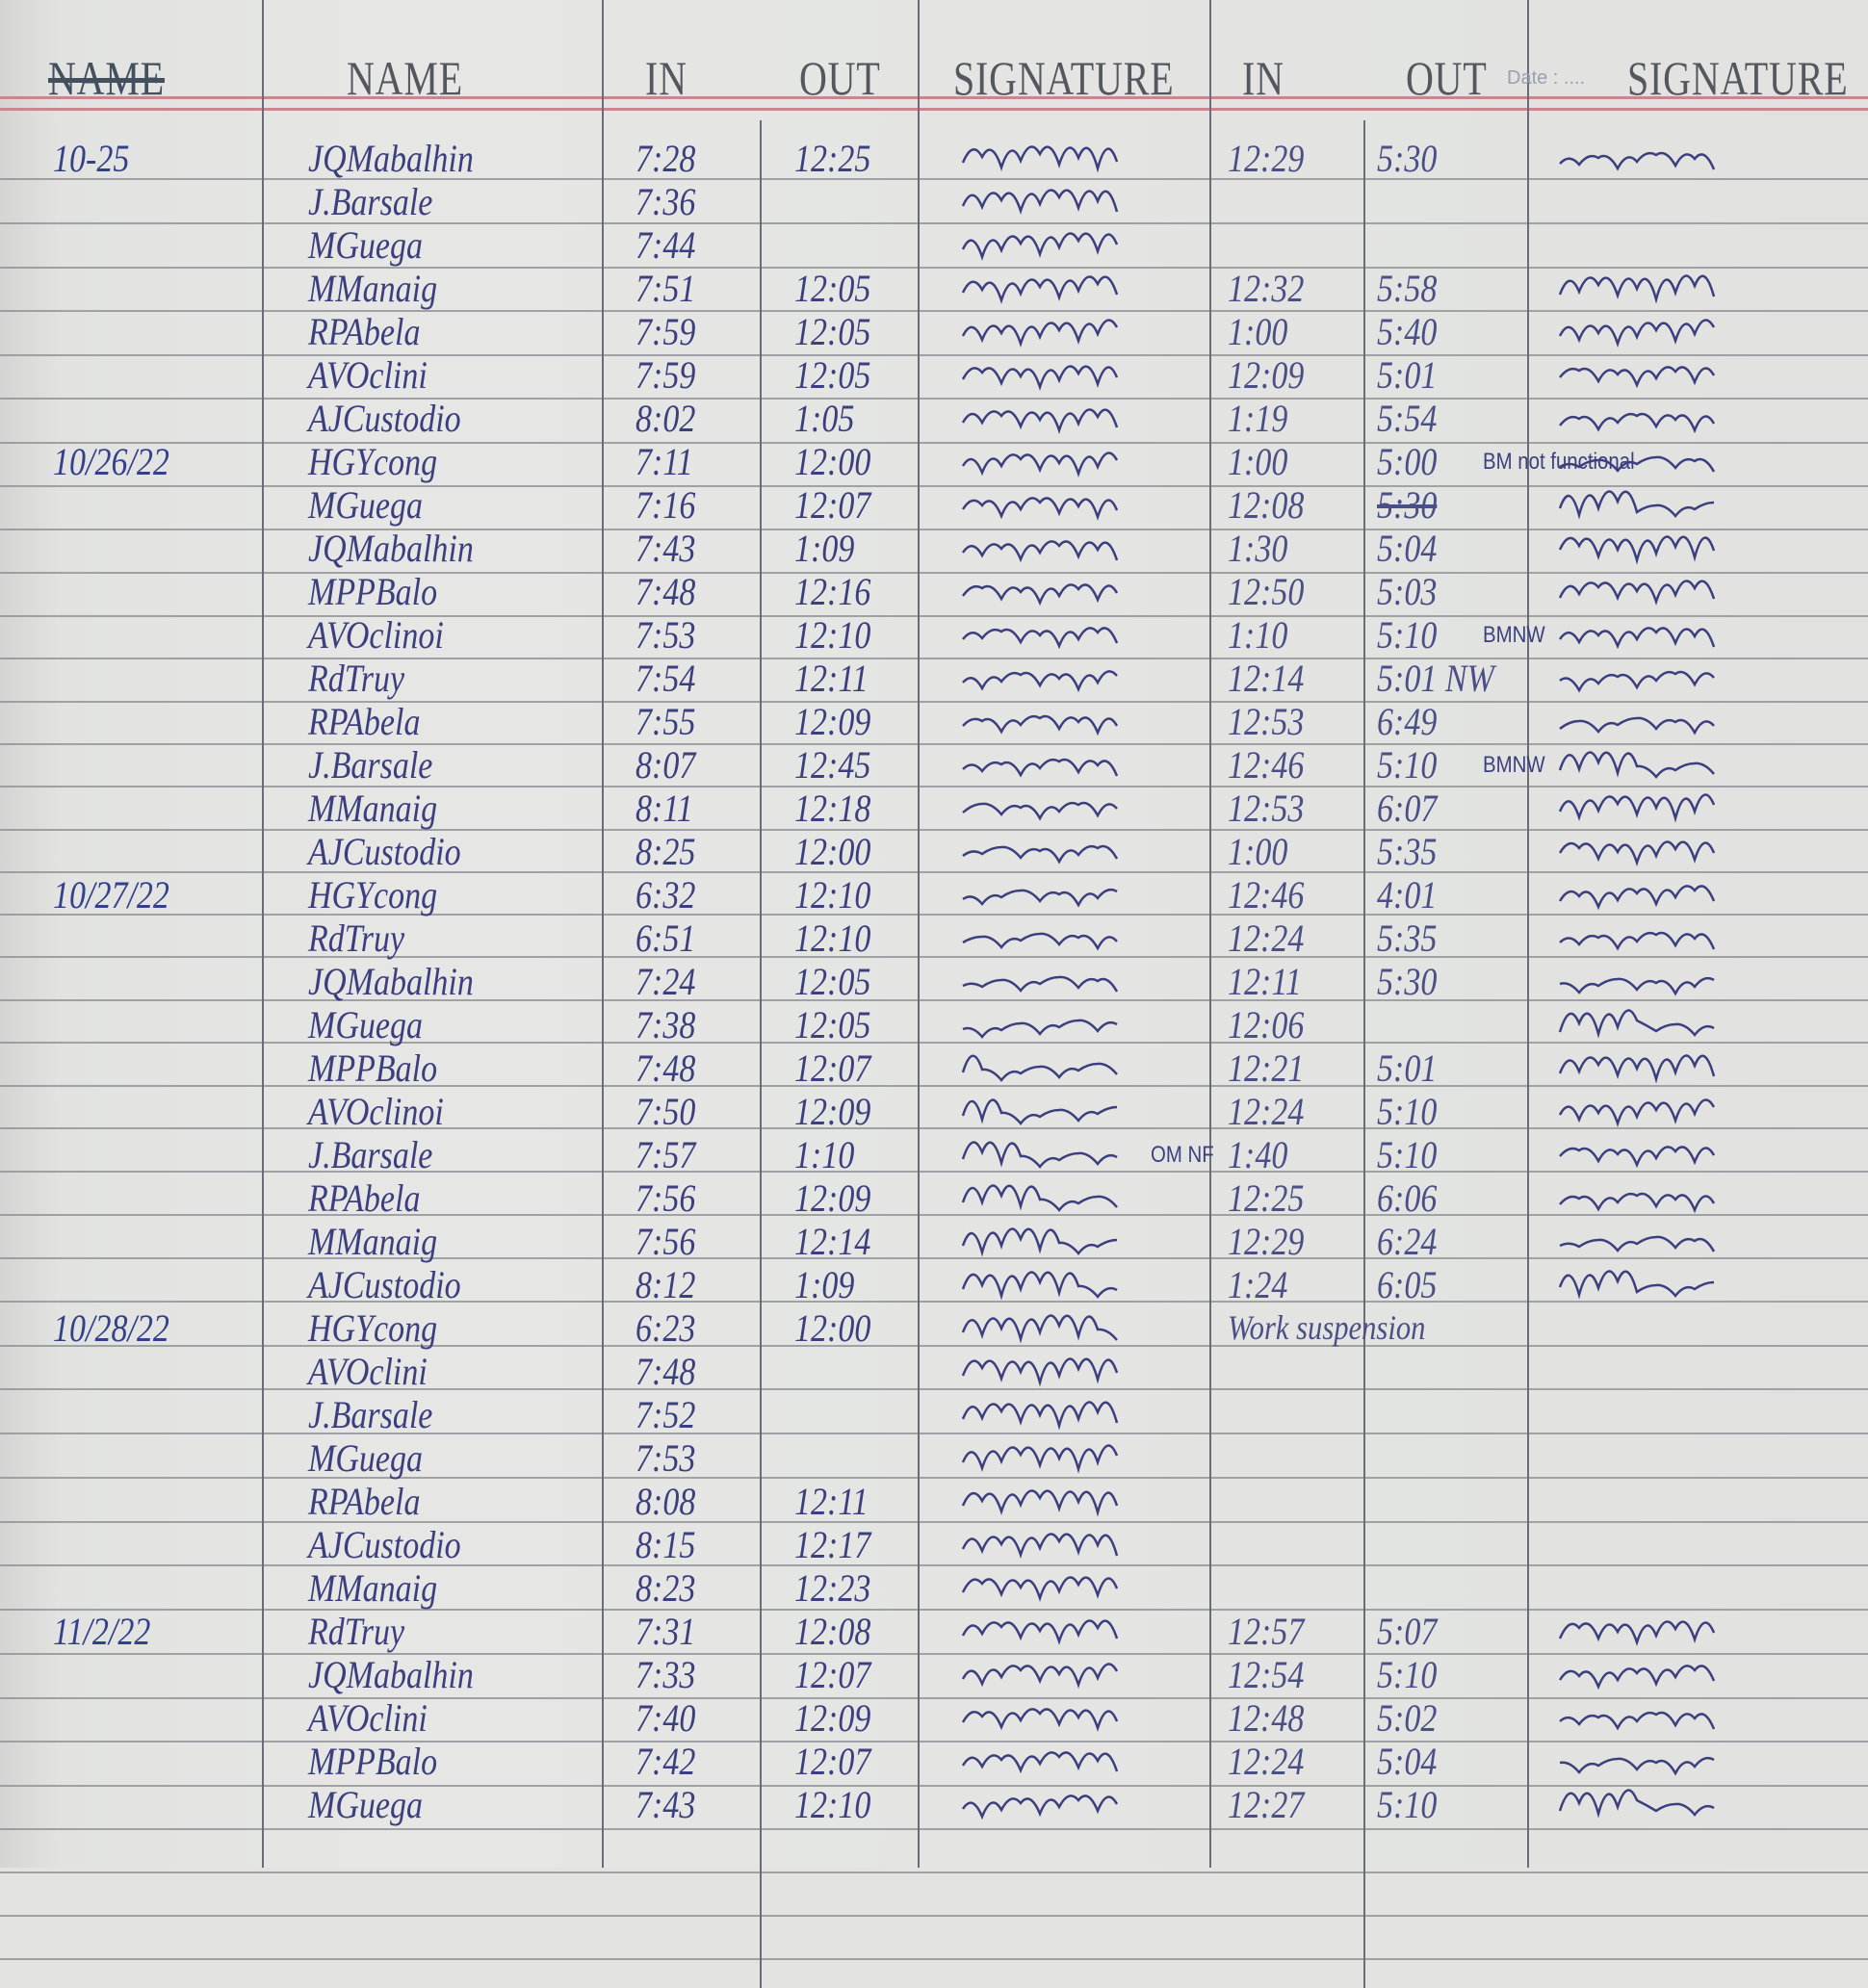 This screenshot has height=1988, width=1868. What do you see at coordinates (934, 635) in the screenshot?
I see `table-row: AVOclinoi 7:53 12:10 1:10 5:10 BMNW` at bounding box center [934, 635].